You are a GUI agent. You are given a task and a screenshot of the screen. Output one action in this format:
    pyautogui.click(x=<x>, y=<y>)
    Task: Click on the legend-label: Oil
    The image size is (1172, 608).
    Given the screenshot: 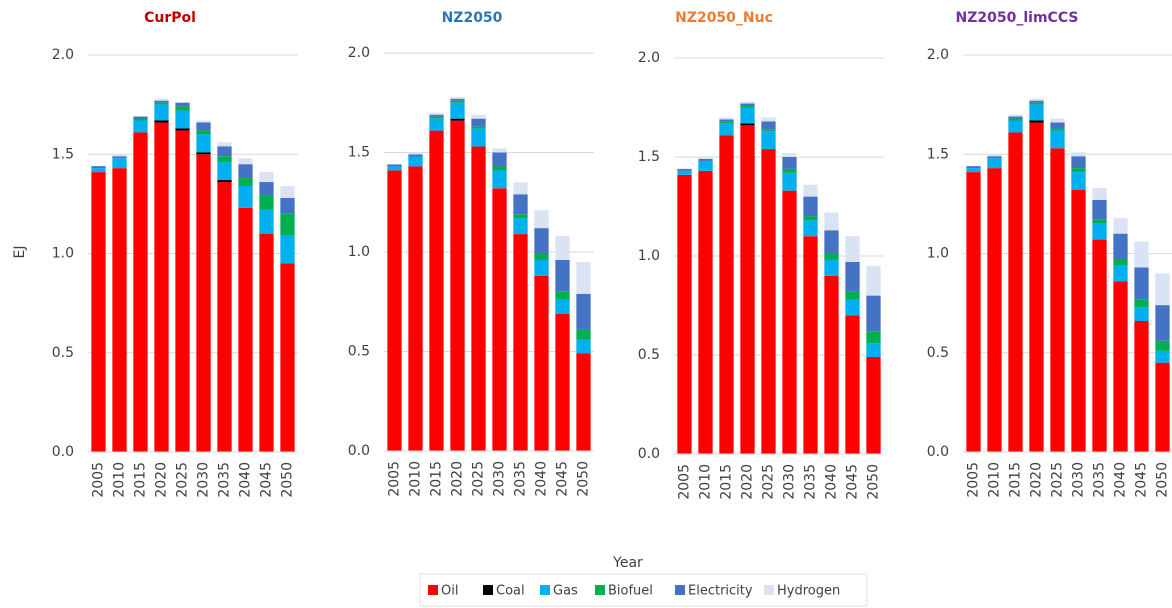 What is the action you would take?
    pyautogui.click(x=449, y=591)
    